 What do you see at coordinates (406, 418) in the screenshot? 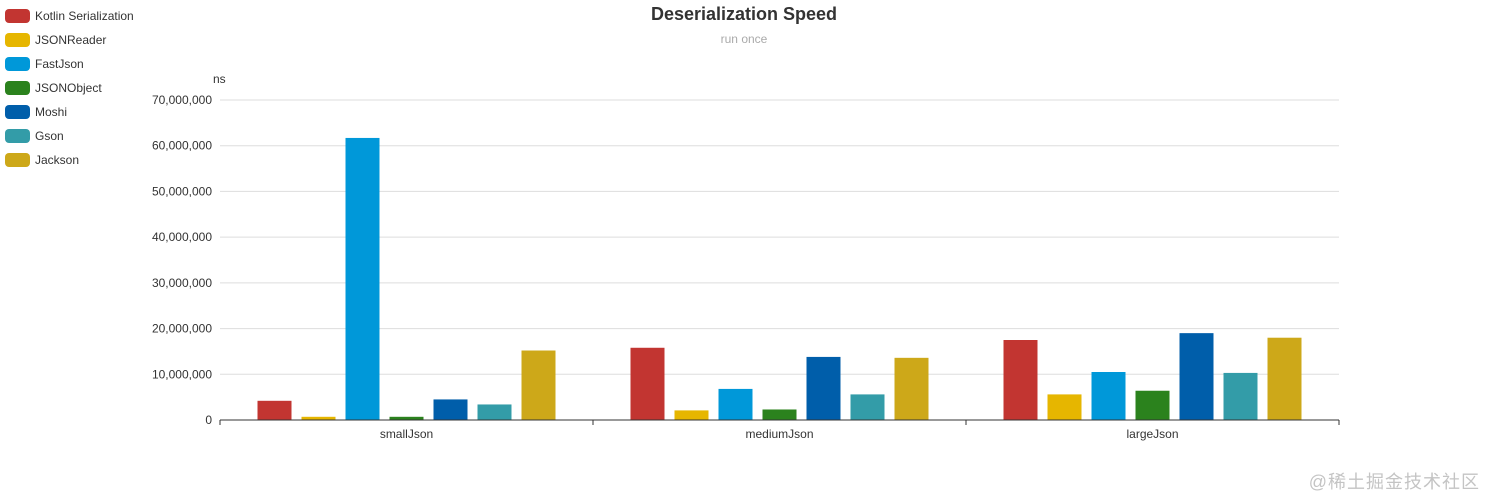
I see `bar-jsonobject-smalljson` at bounding box center [406, 418].